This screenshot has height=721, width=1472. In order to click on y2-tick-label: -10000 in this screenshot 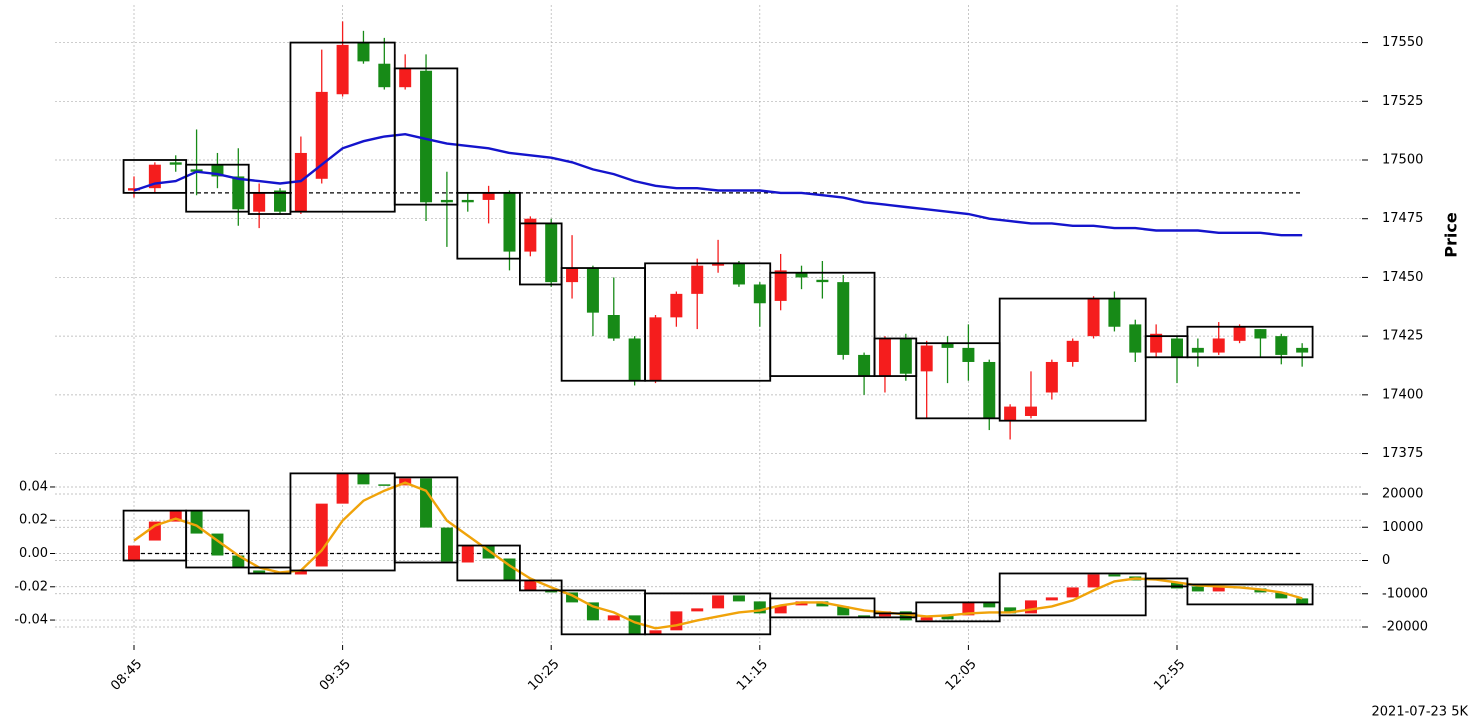, I will do `click(1405, 593)`.